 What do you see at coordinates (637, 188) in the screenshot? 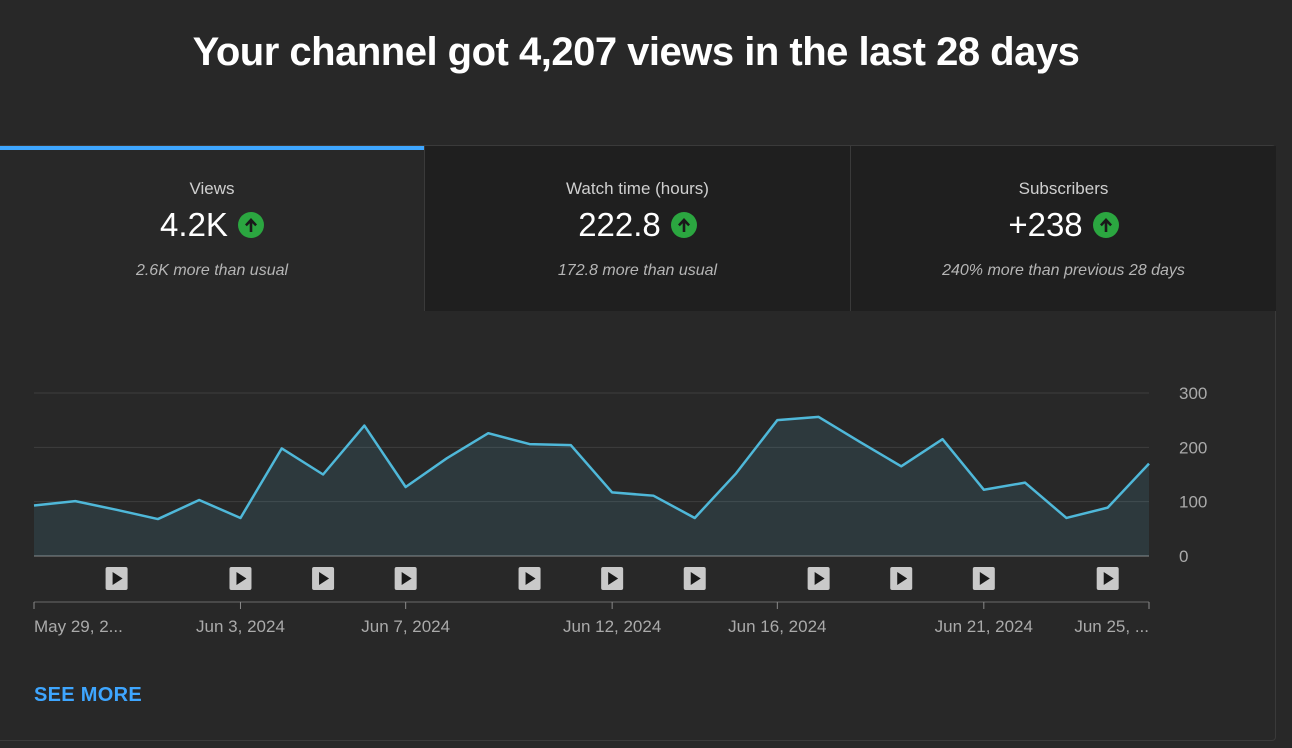
I see `tab-label: Watch time (hours)` at bounding box center [637, 188].